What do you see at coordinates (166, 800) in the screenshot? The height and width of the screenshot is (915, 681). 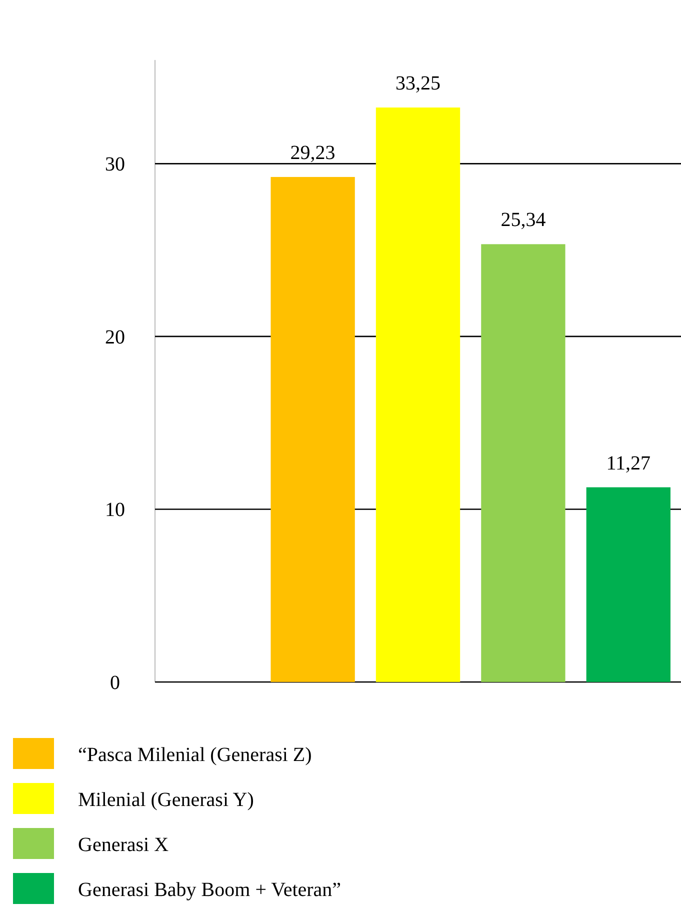 I see `legend-label: Milenial (Generasi Y)` at bounding box center [166, 800].